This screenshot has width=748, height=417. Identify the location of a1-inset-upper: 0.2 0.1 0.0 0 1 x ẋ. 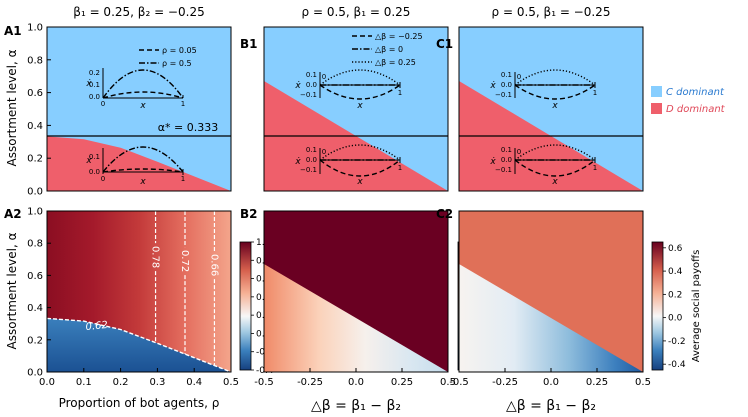
(135, 89).